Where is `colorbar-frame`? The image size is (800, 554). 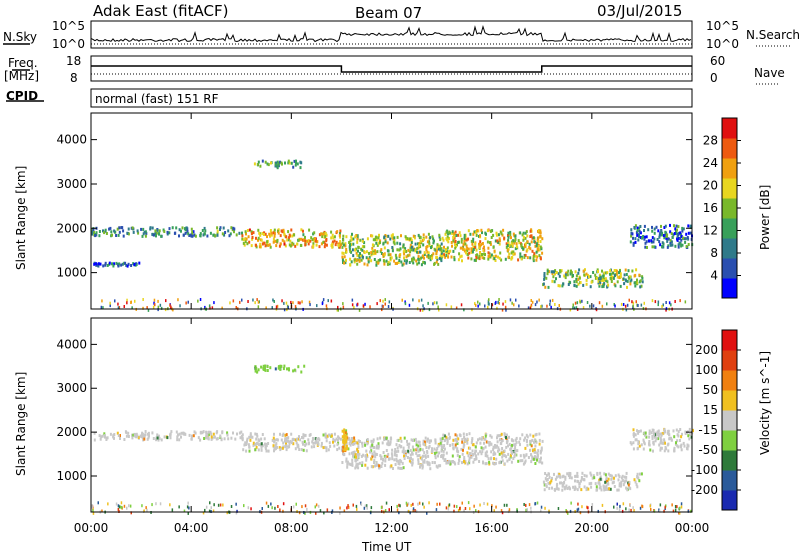 colorbar-frame is located at coordinates (729, 420).